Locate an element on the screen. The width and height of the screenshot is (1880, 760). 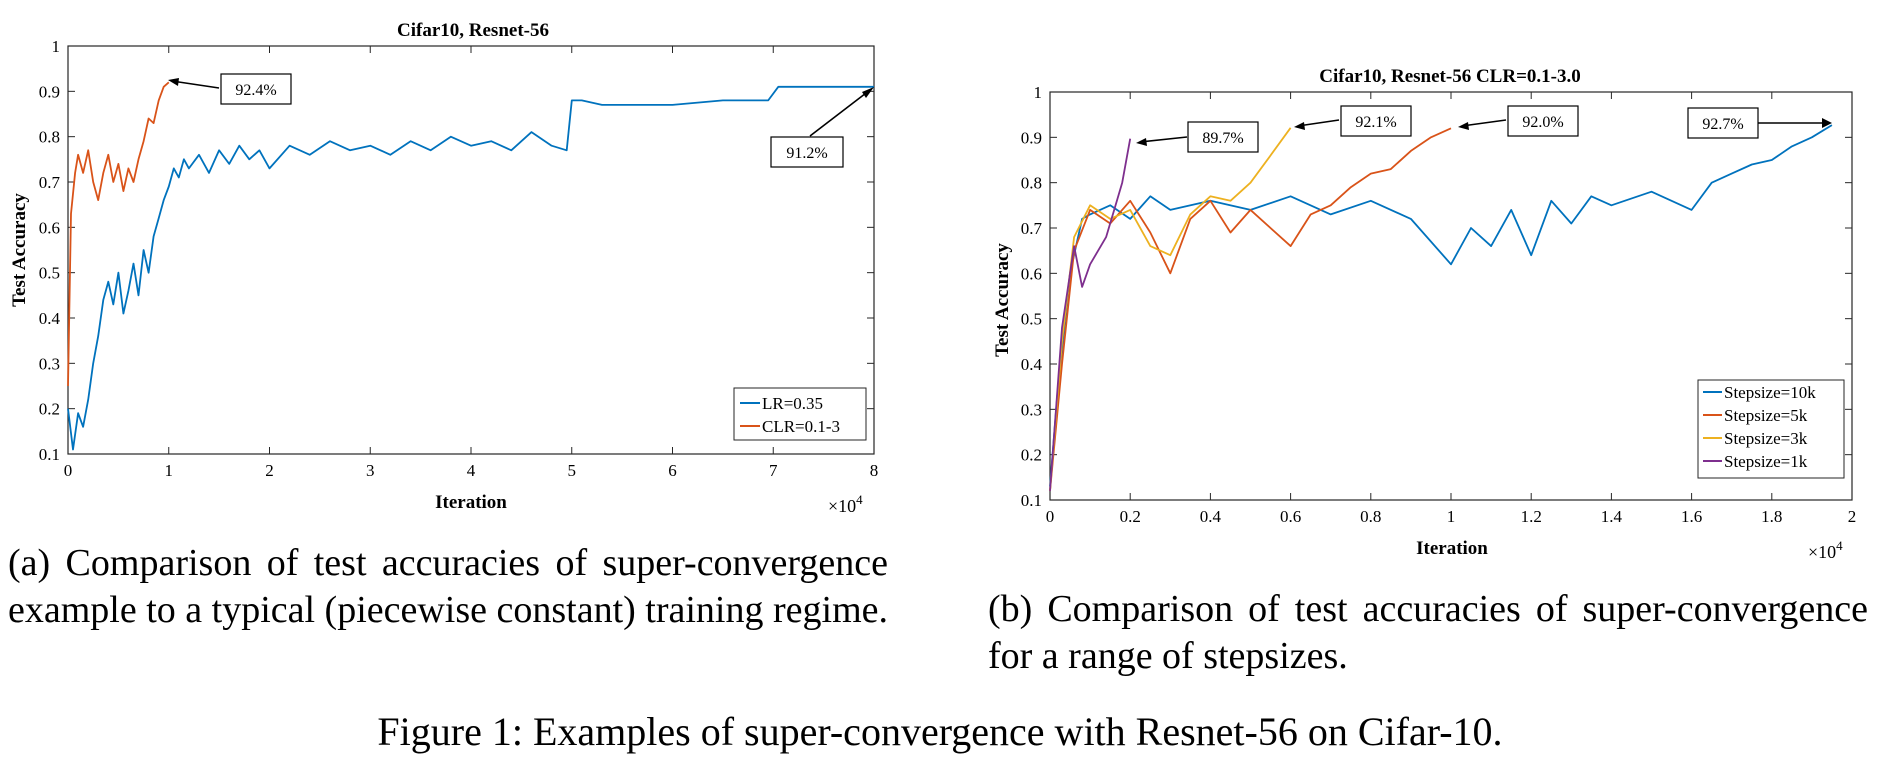
annotation-92-1-box is located at coordinates (1376, 121).